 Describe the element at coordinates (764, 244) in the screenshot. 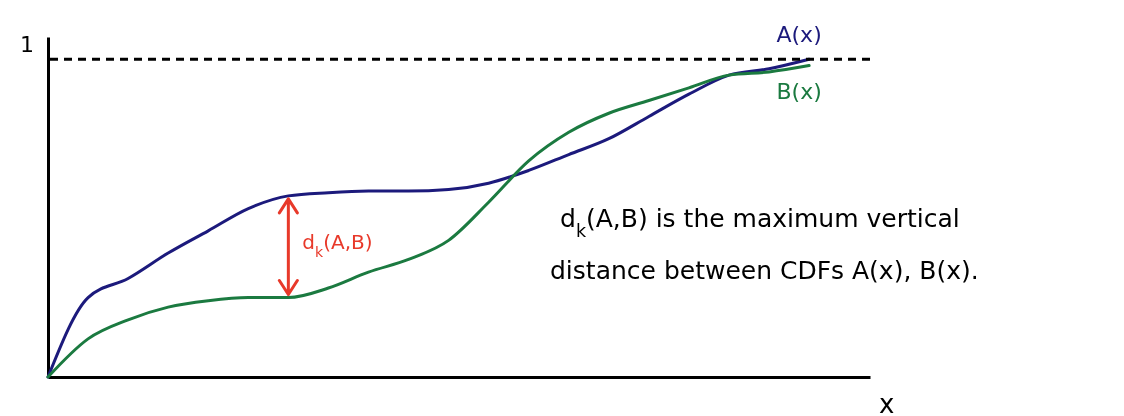

I see `annotation: d$_{k}$(A,B) is the maximum vertical distance between CDFs A(x), B(x).` at that location.